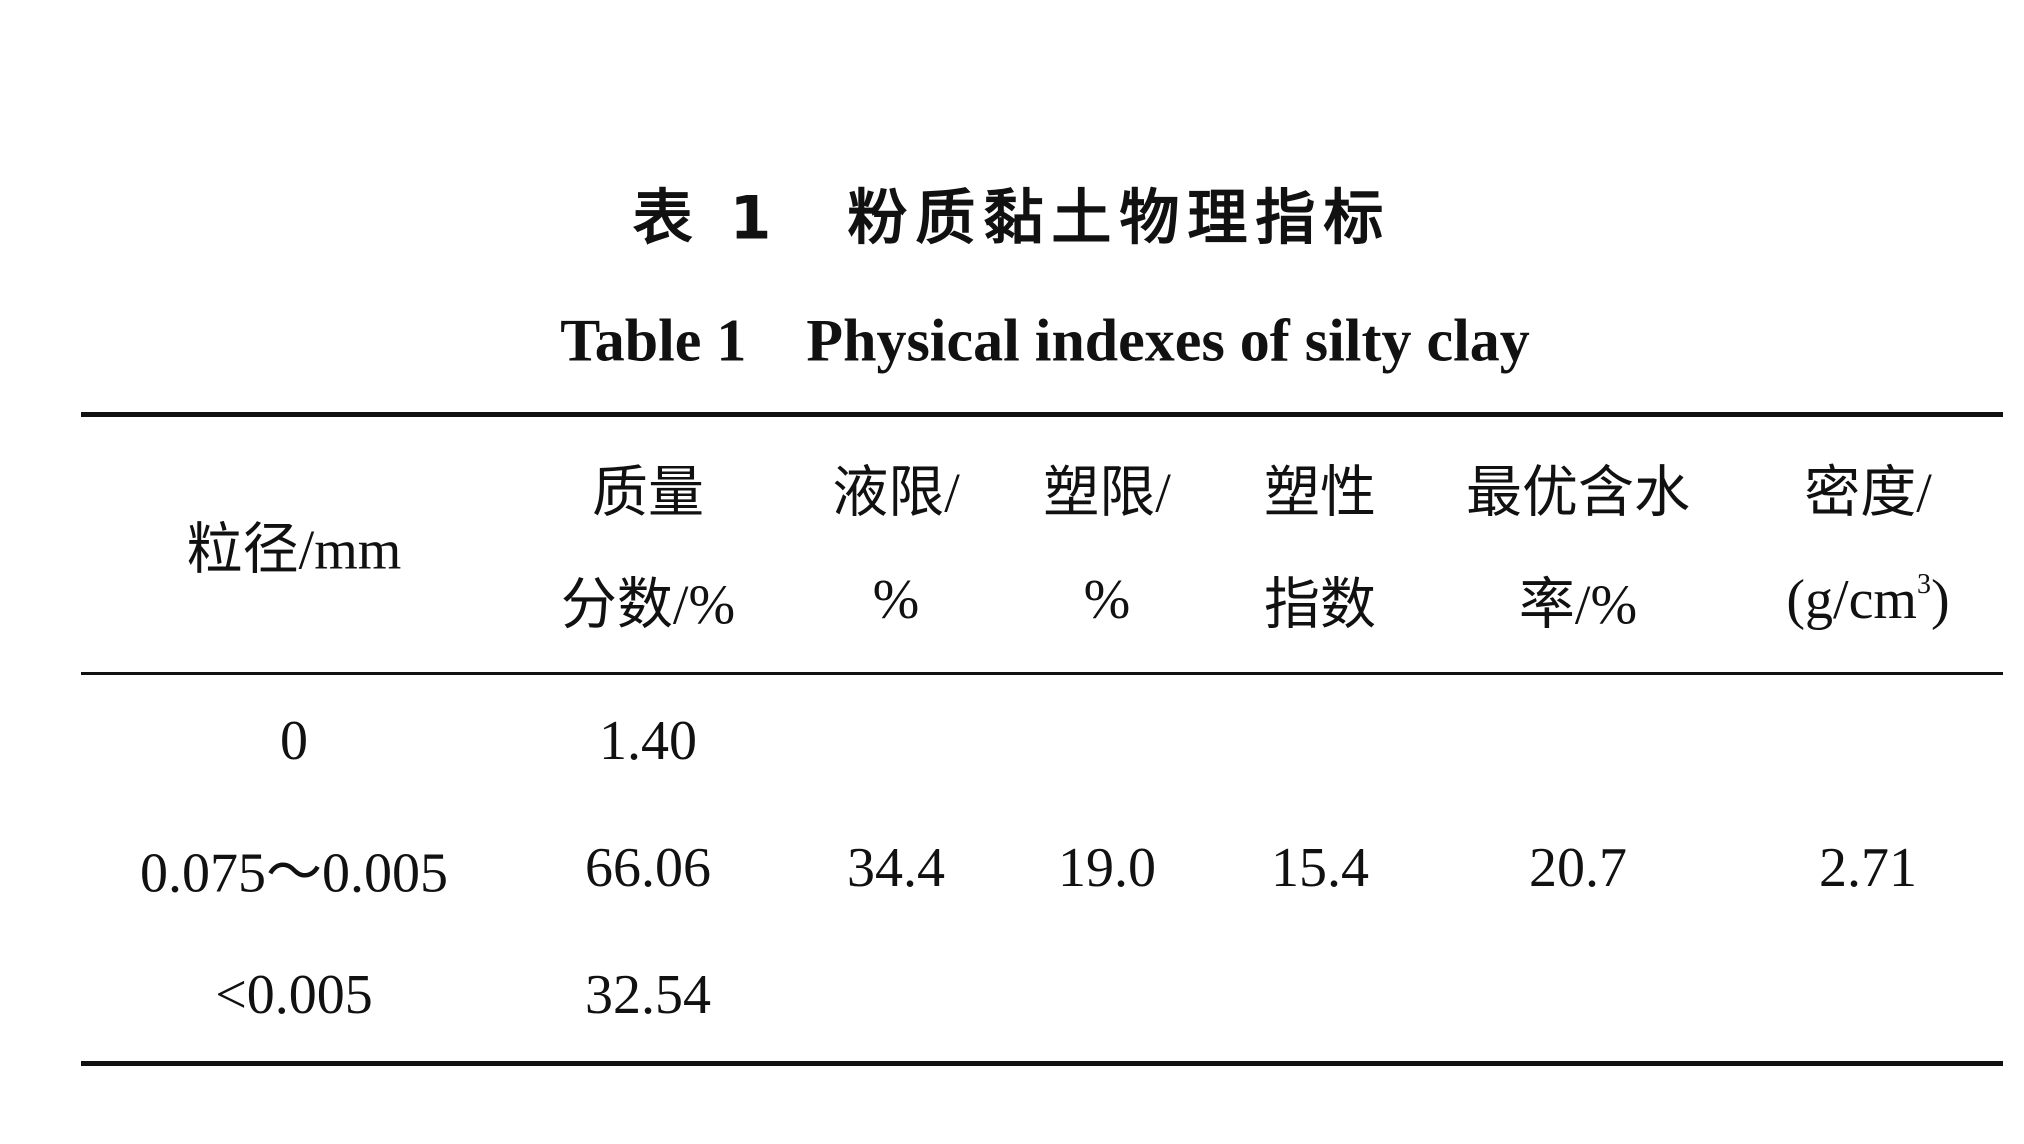 Image resolution: width=2024 pixels, height=1144 pixels. I want to click on header-cell: 率/%, so click(1578, 605).